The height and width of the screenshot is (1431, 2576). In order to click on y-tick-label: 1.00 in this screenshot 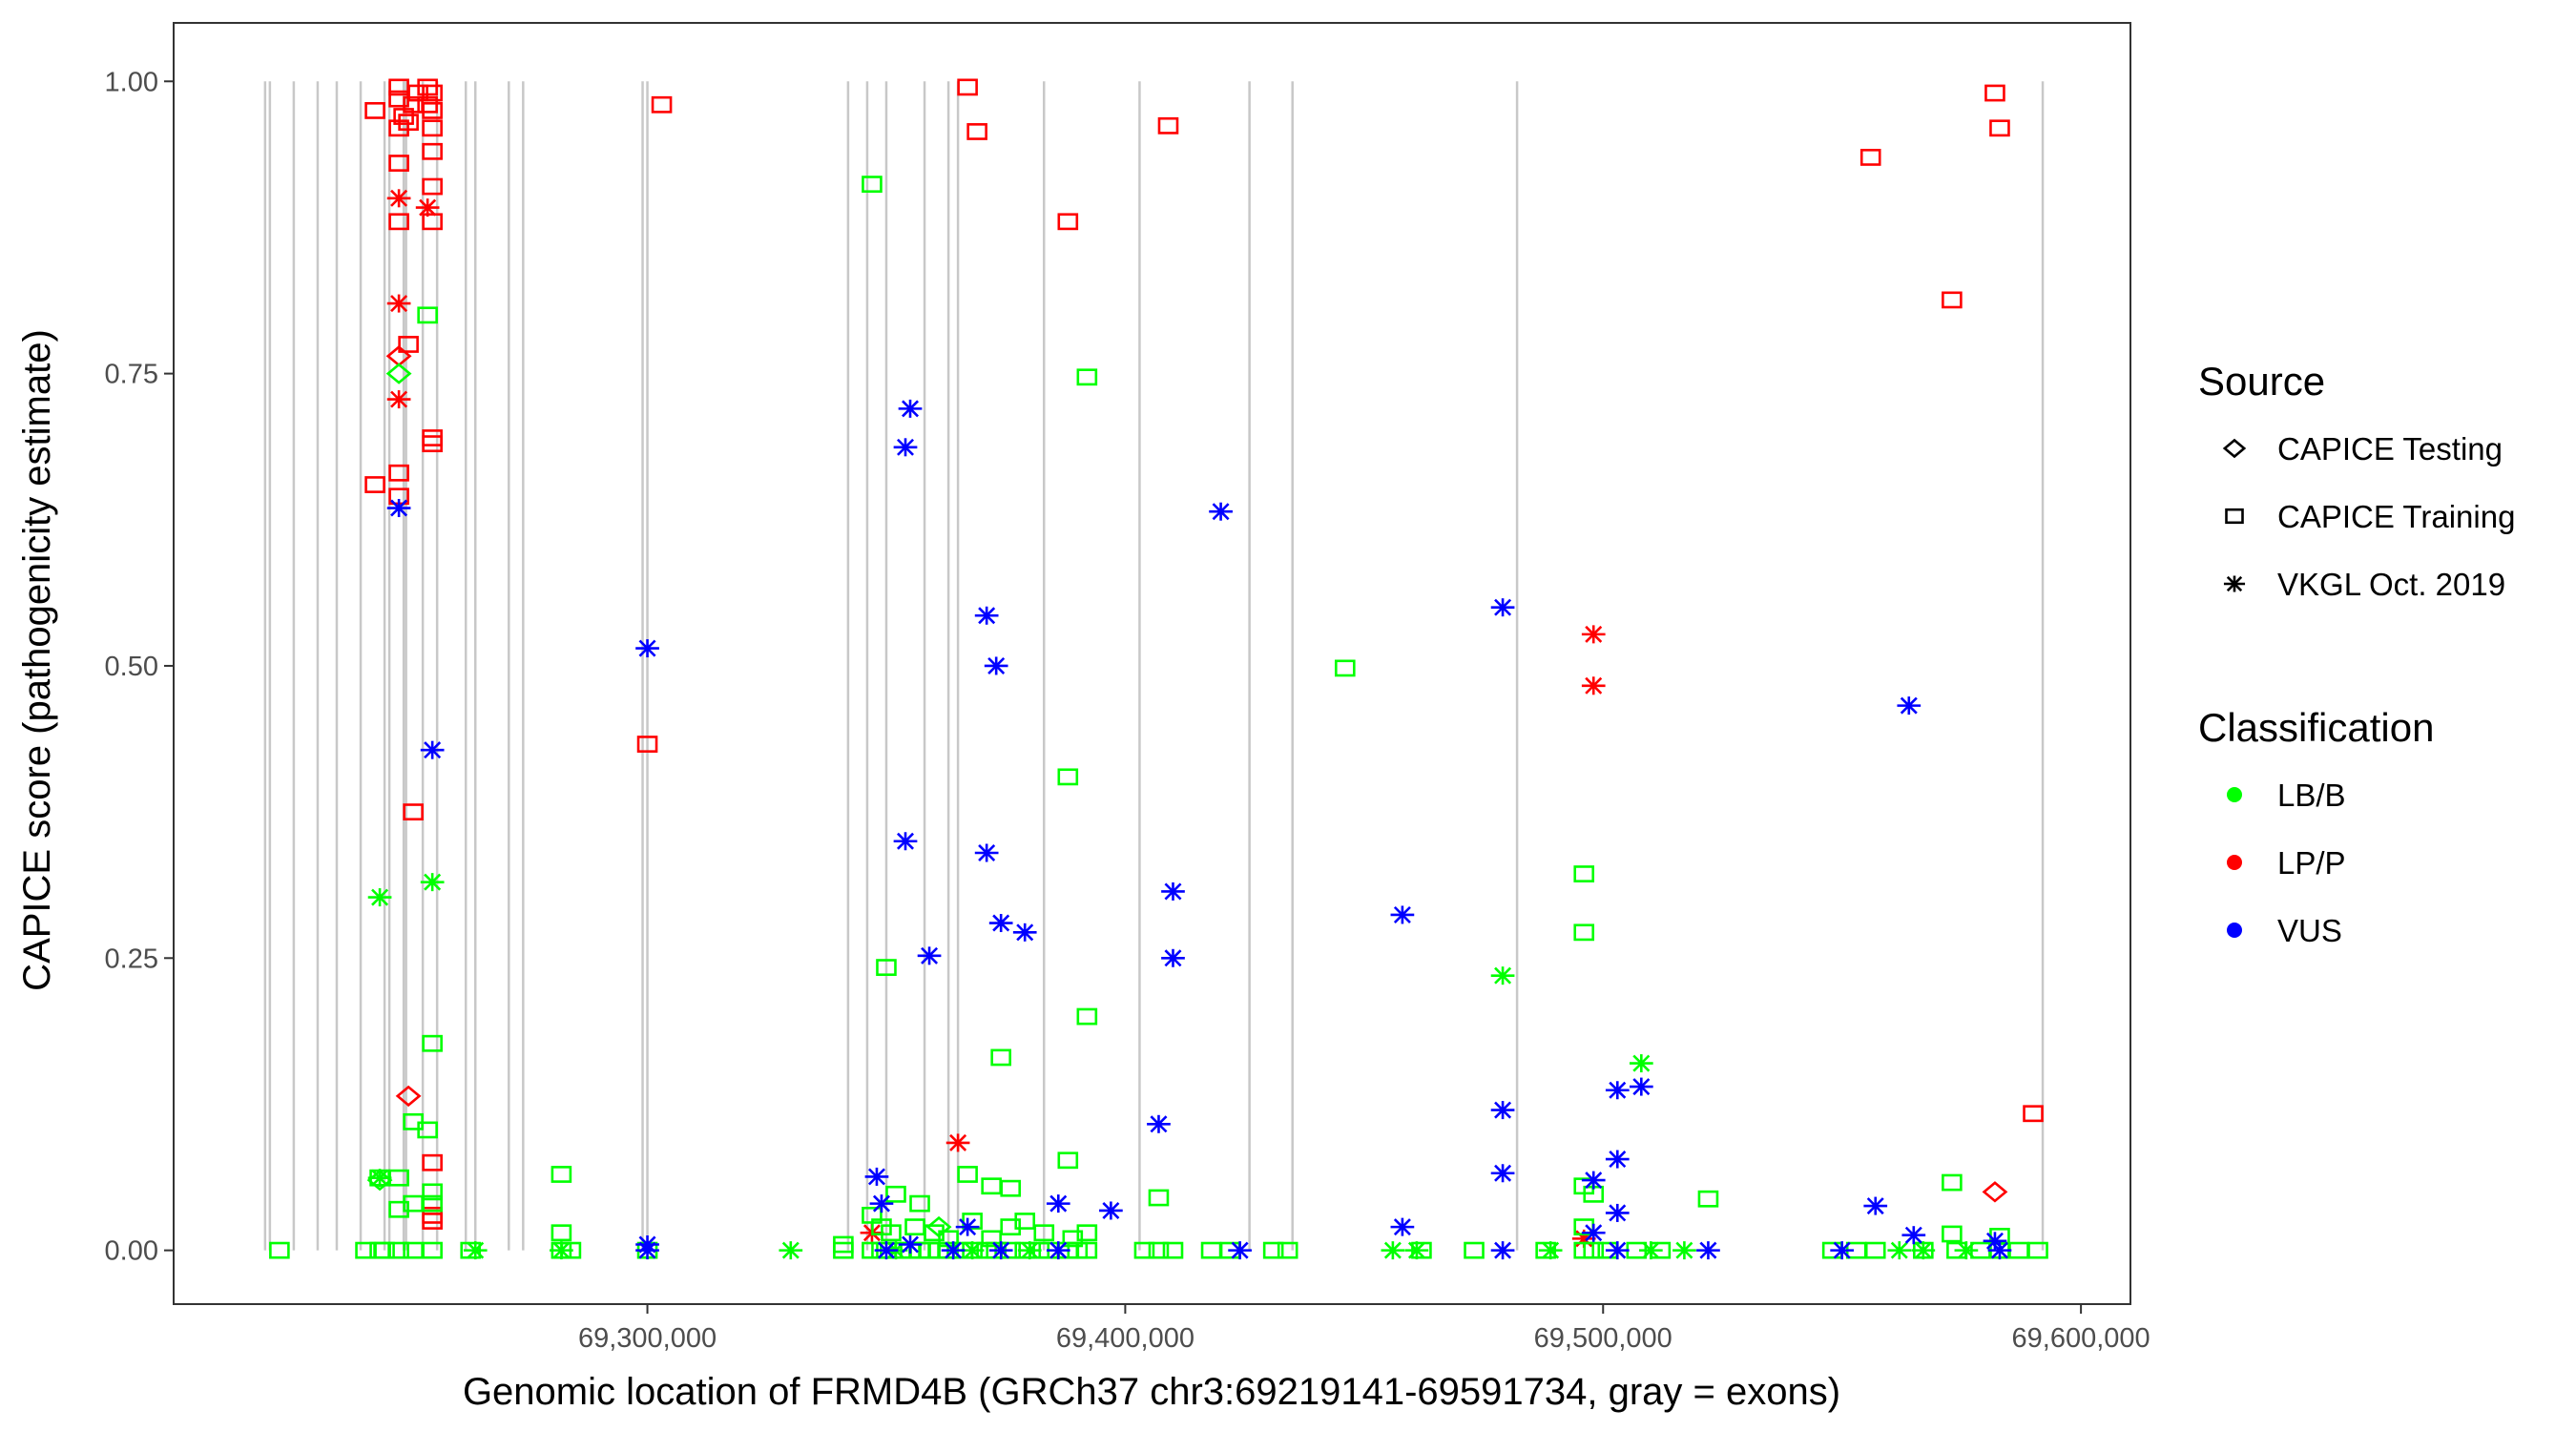, I will do `click(131, 82)`.